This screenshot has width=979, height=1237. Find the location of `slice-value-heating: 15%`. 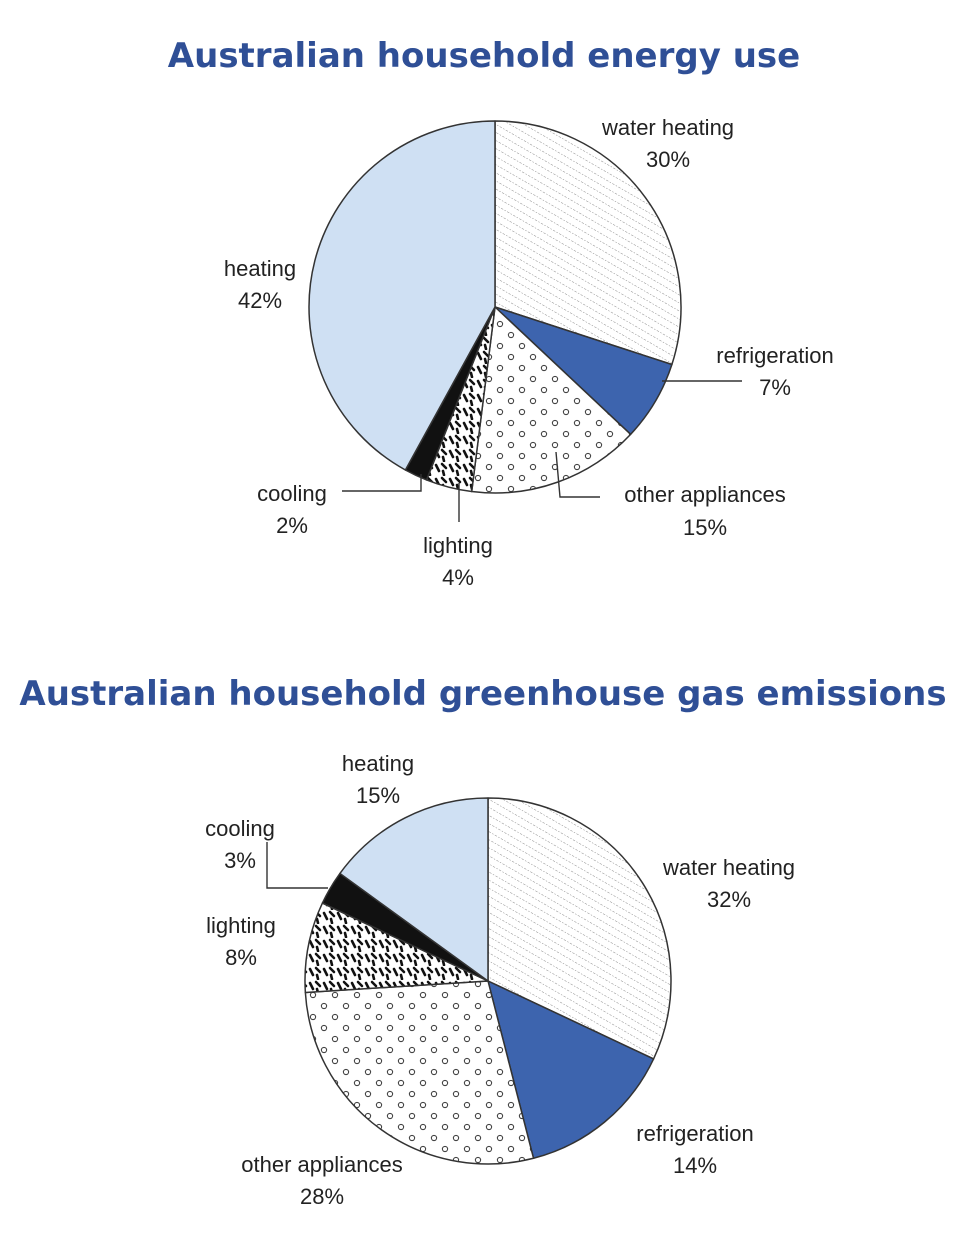

slice-value-heating: 15% is located at coordinates (378, 795).